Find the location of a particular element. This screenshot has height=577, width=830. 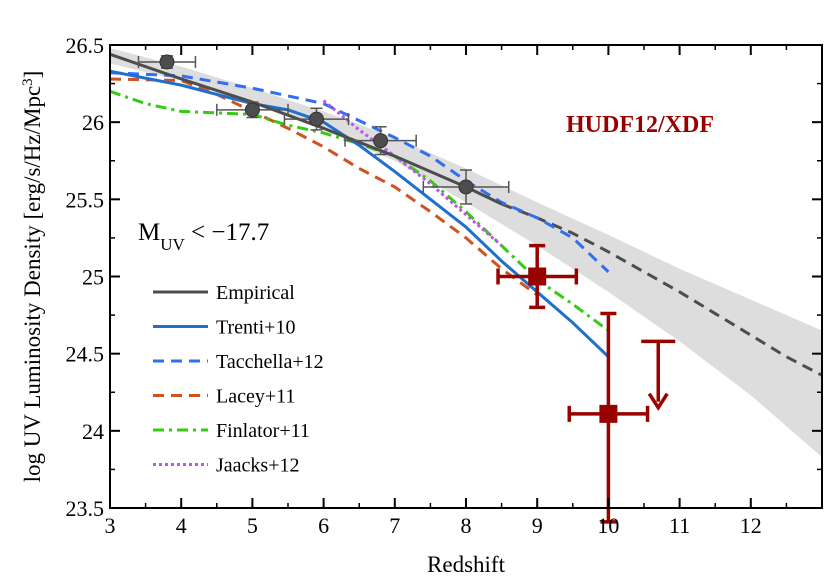

y-tick-label: 23.5 is located at coordinates (85, 508).